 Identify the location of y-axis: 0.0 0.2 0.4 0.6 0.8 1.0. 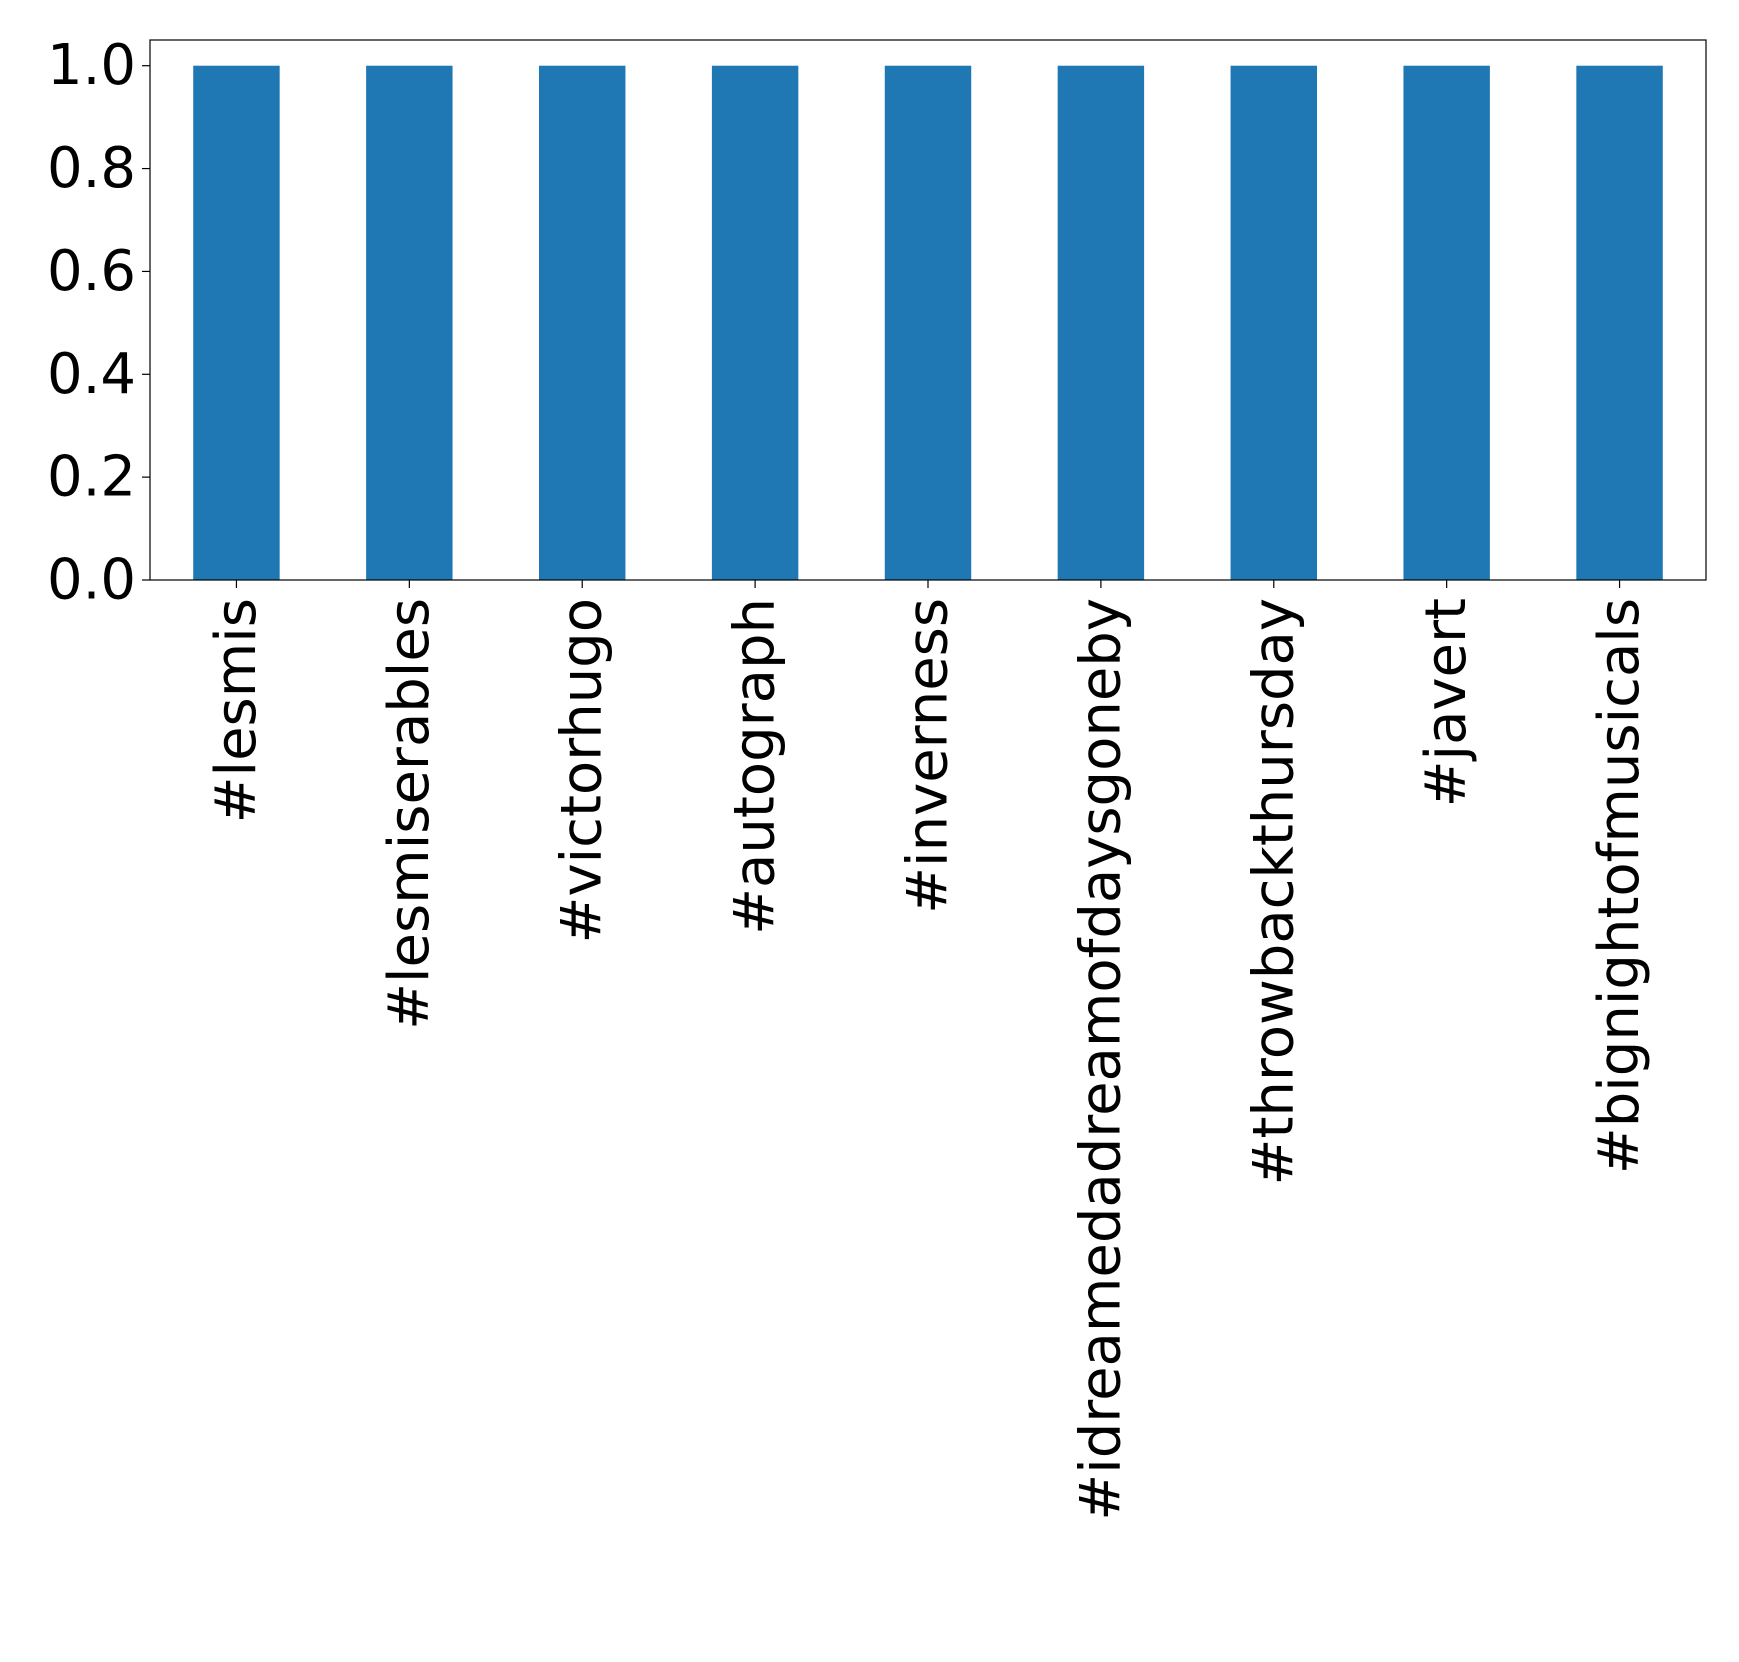
(98, 323).